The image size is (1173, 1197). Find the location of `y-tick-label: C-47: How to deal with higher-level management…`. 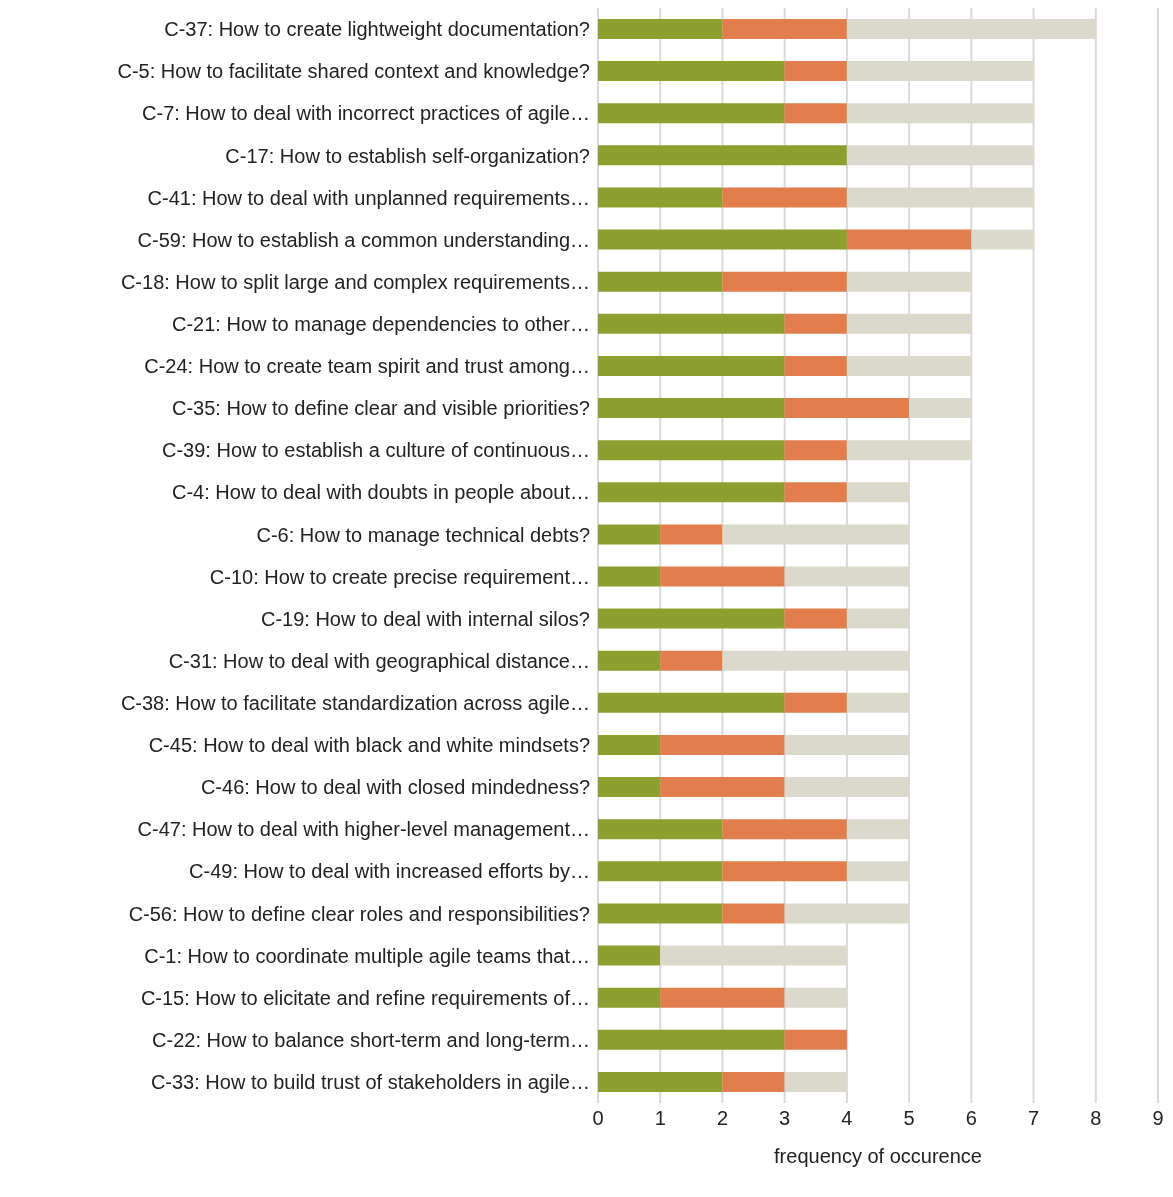

y-tick-label: C-47: How to deal with higher-level management… is located at coordinates (363, 829).